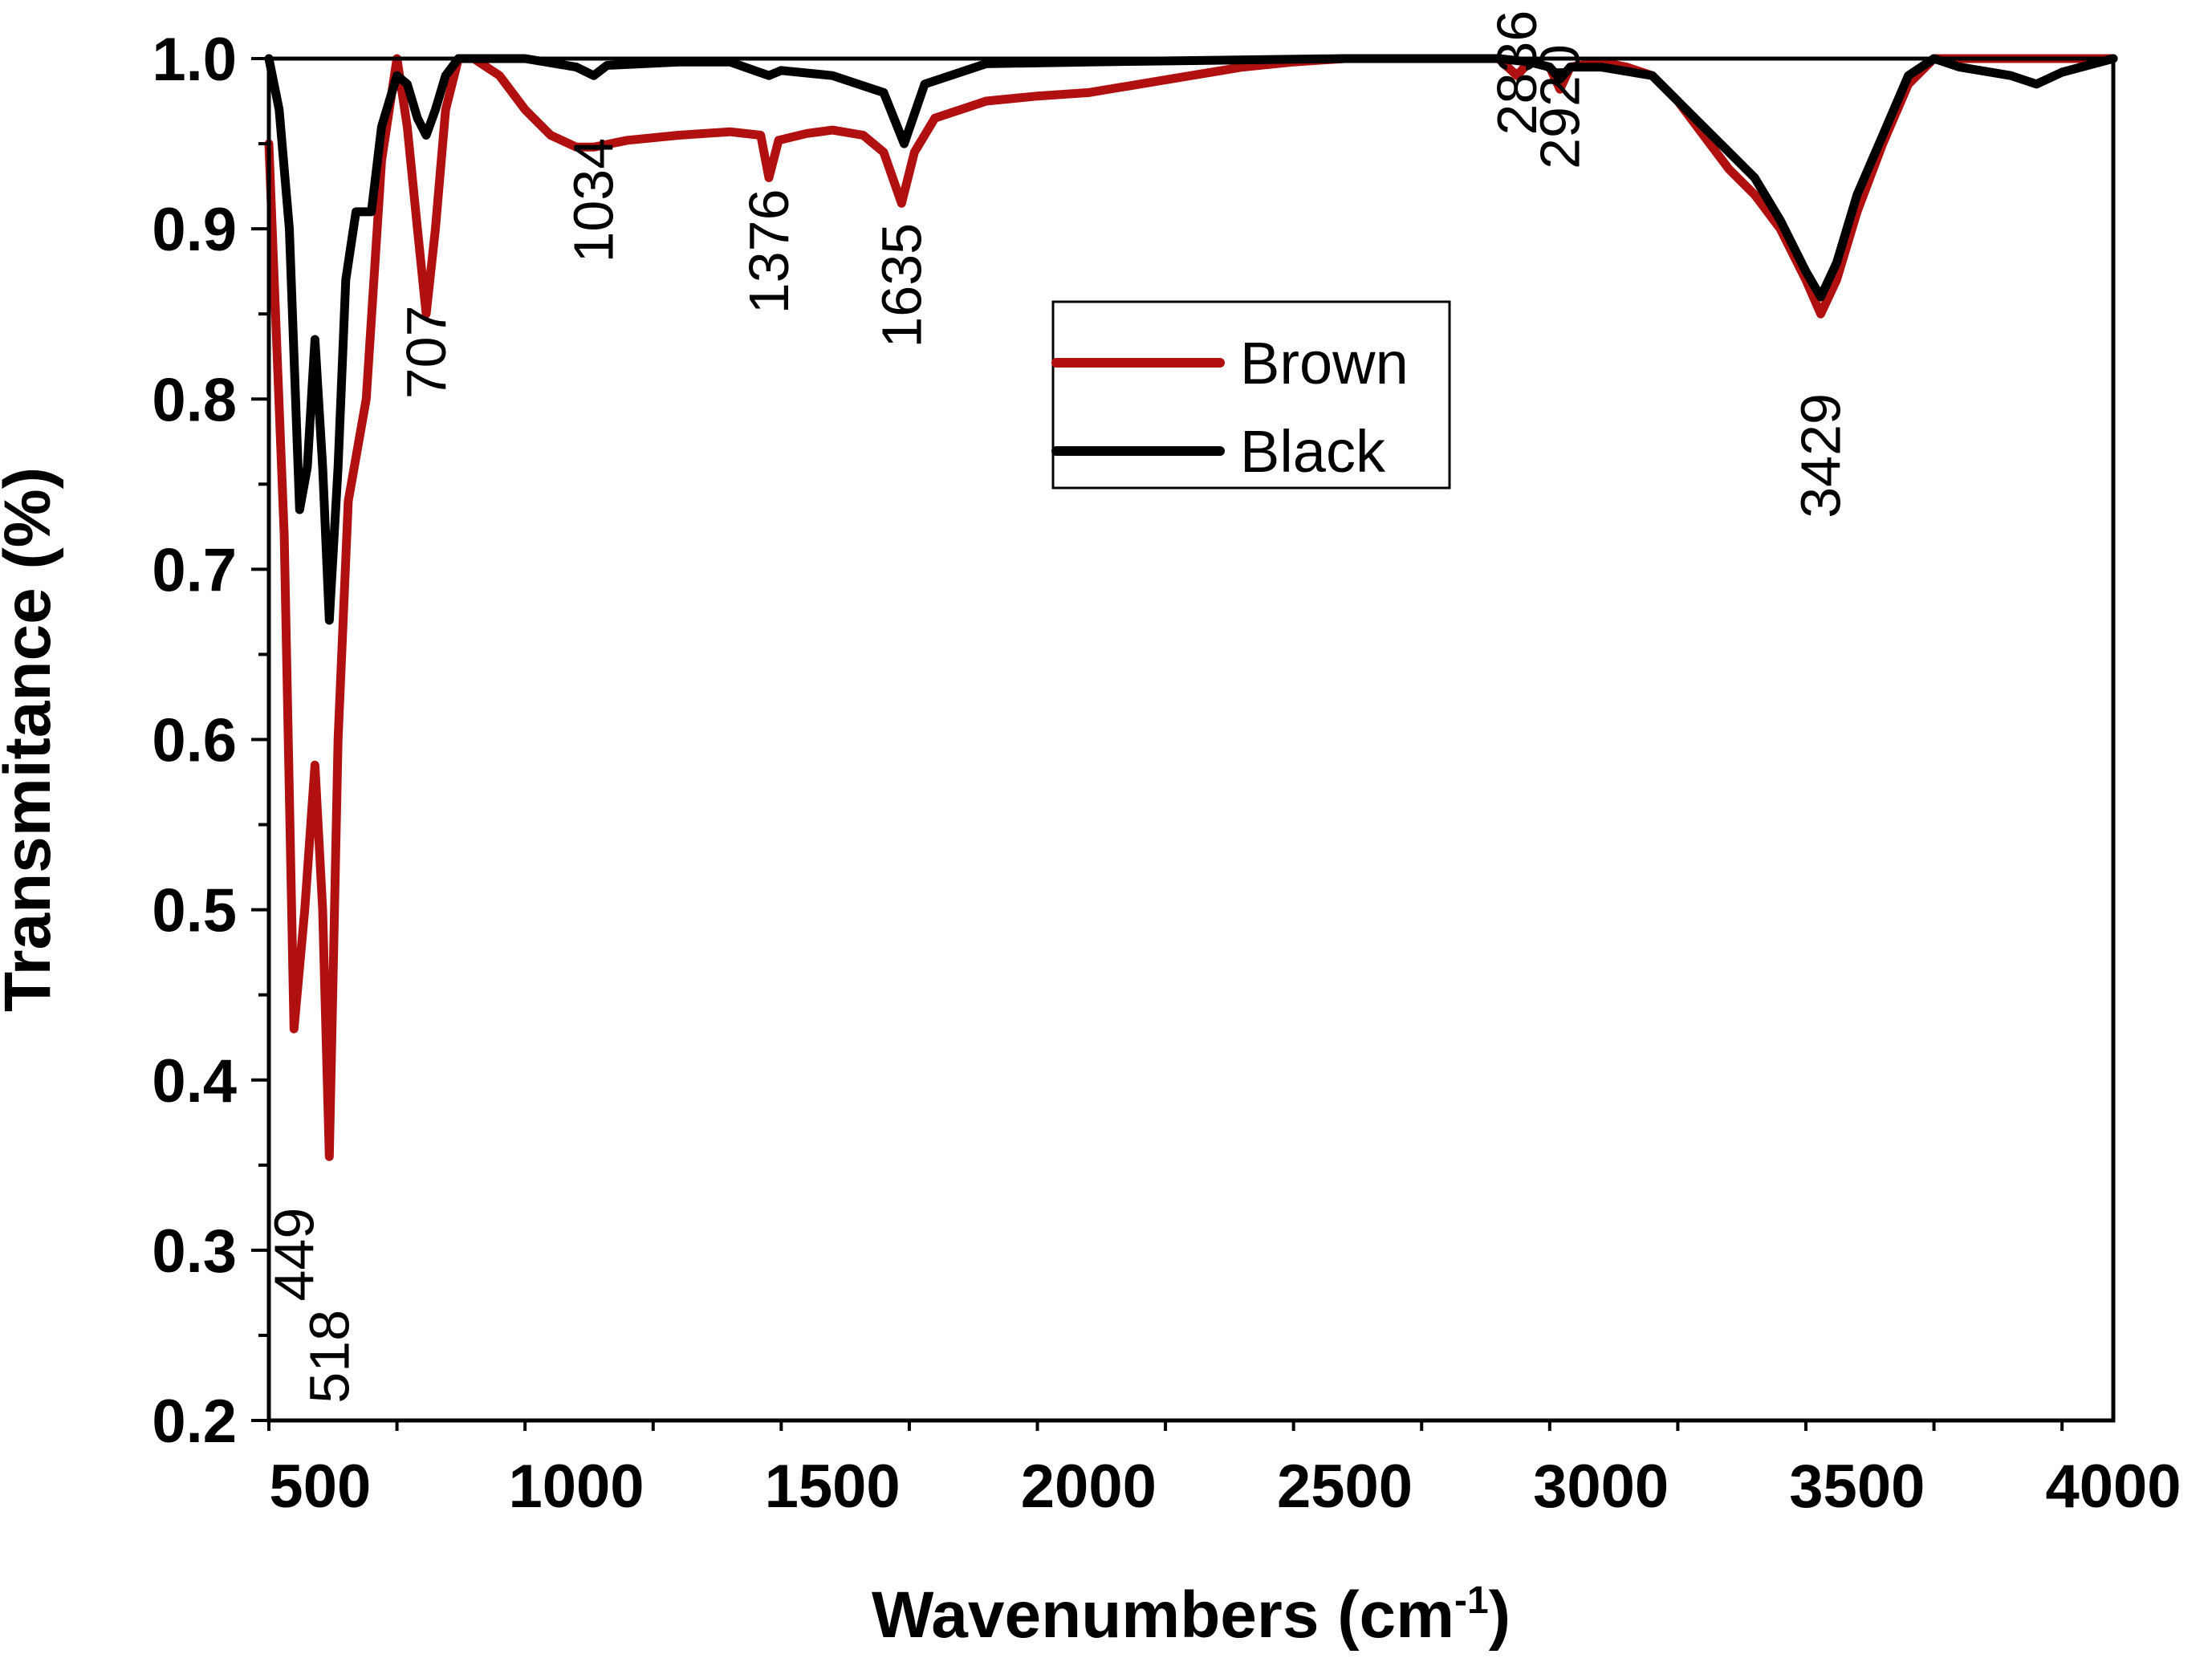 The width and height of the screenshot is (2212, 1658). What do you see at coordinates (195, 60) in the screenshot?
I see `y-tick-label: 1.0` at bounding box center [195, 60].